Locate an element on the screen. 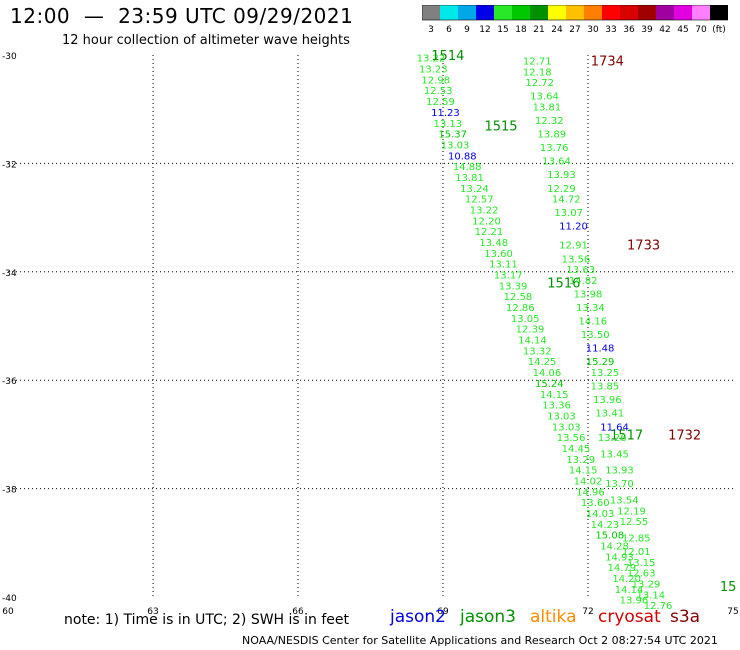  swh-value: 13.34 is located at coordinates (590, 308).